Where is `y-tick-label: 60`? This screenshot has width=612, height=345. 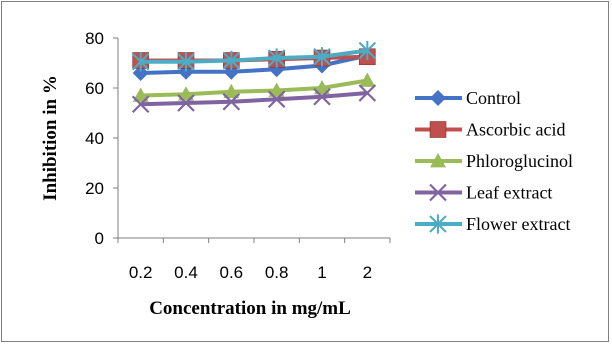 y-tick-label: 60 is located at coordinates (94, 88).